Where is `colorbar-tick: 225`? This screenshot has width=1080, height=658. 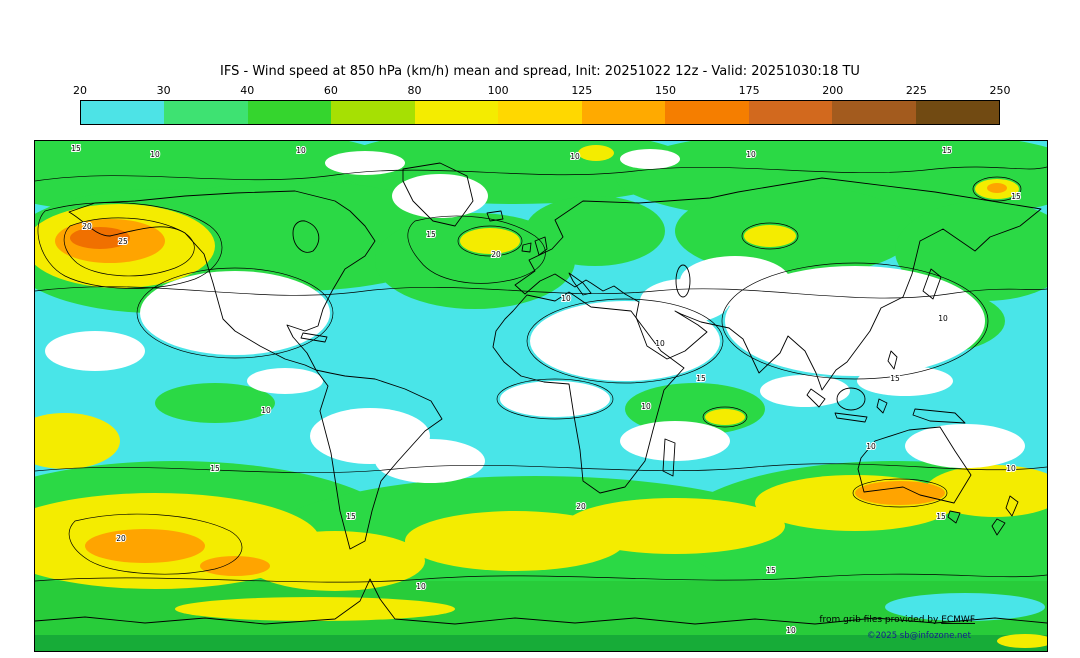 colorbar-tick: 225 is located at coordinates (916, 90).